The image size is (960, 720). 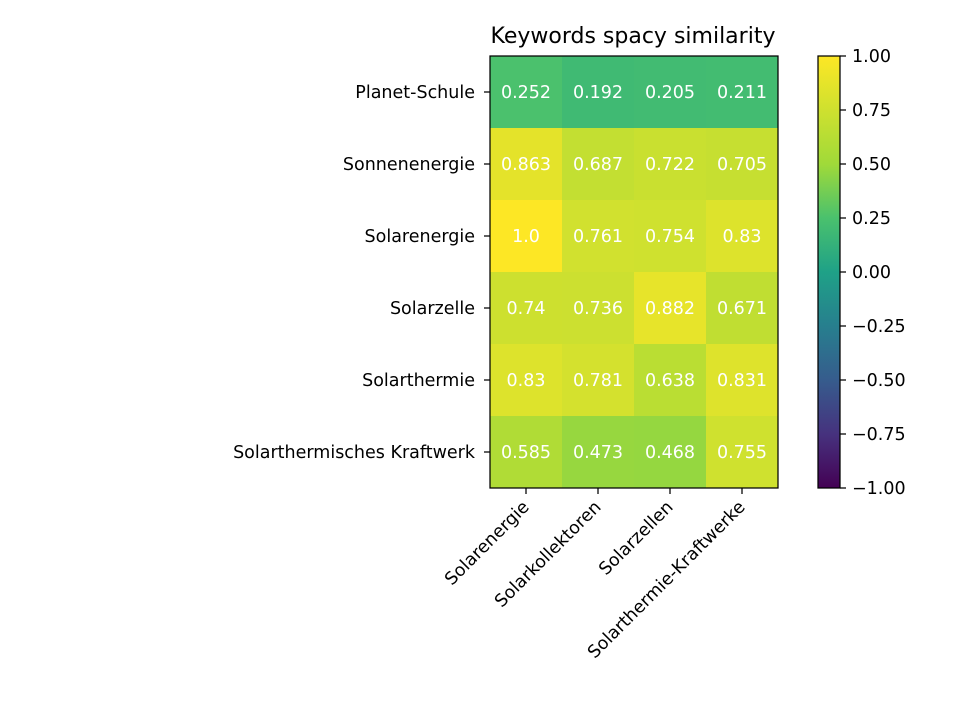 I want to click on cell-value-label: 0.671, so click(x=742, y=309).